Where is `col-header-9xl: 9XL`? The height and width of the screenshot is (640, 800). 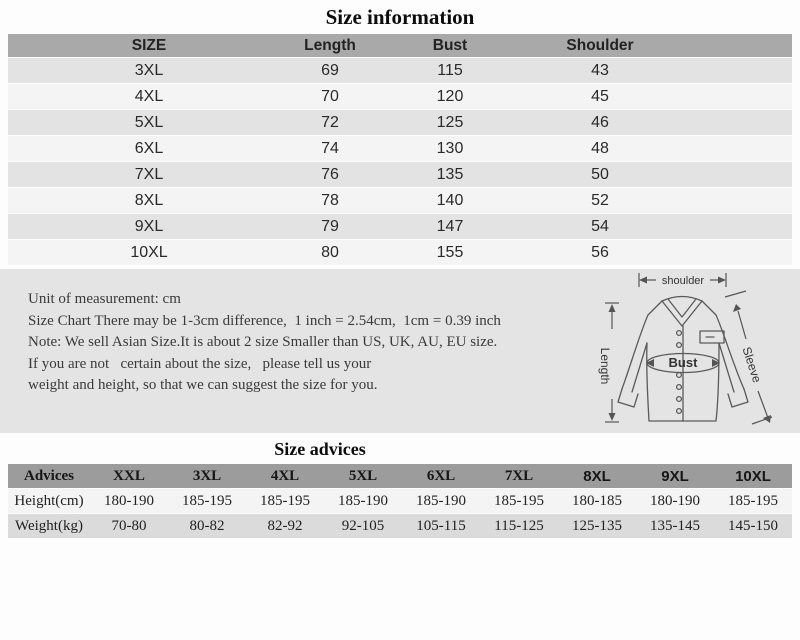 col-header-9xl: 9XL is located at coordinates (675, 476).